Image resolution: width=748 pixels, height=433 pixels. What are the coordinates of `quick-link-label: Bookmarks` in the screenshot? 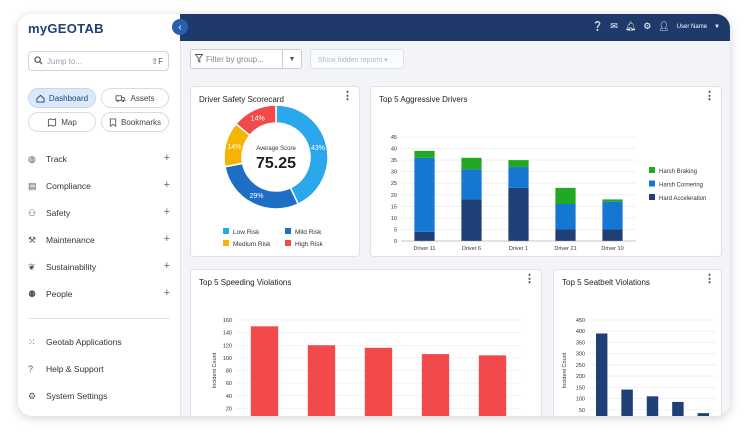 It's located at (140, 122).